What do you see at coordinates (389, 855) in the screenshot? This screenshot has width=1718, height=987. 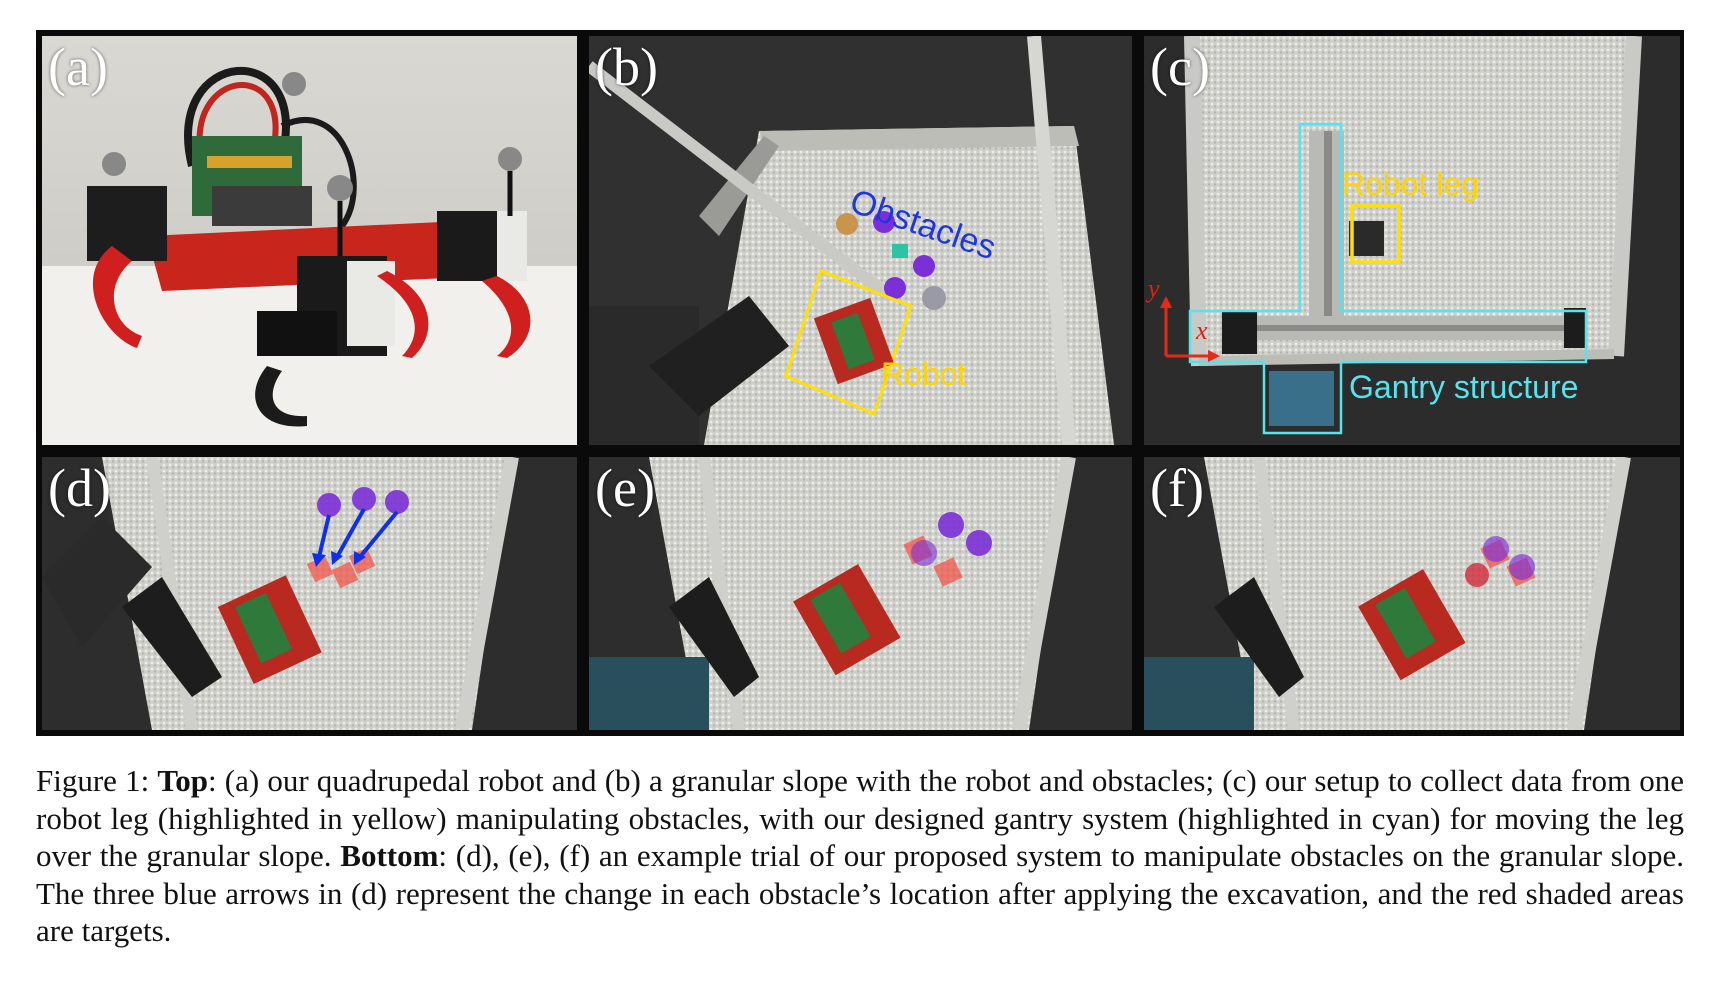 I see `caption-bottom-label: Bottom` at bounding box center [389, 855].